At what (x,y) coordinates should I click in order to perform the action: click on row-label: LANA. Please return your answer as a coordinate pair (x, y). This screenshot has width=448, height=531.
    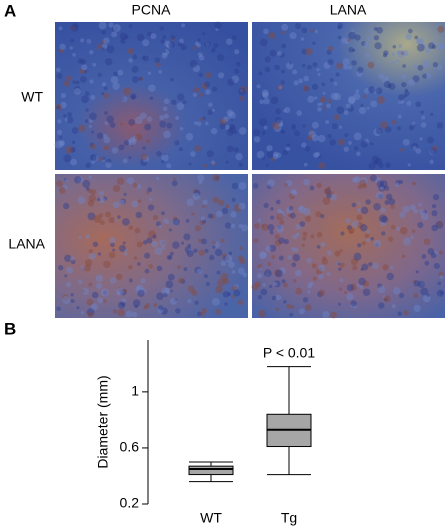
    Looking at the image, I should click on (26, 244).